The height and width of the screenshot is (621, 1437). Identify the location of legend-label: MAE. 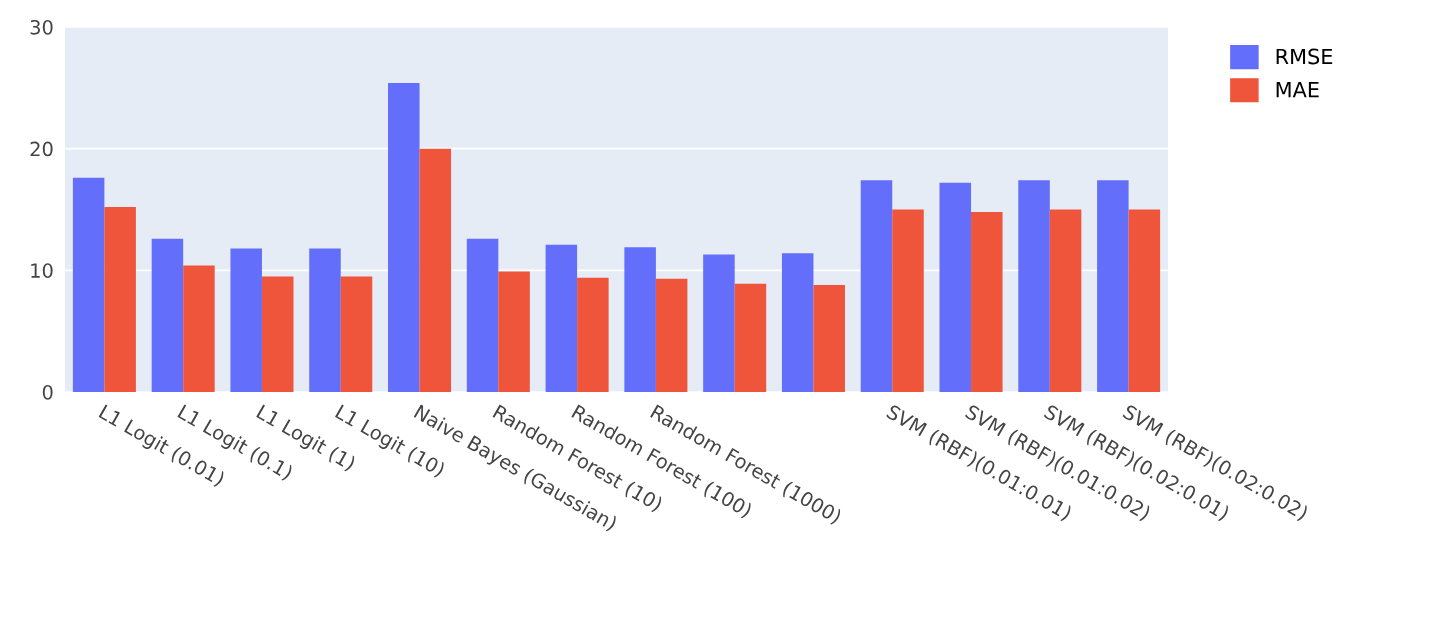
(1297, 90).